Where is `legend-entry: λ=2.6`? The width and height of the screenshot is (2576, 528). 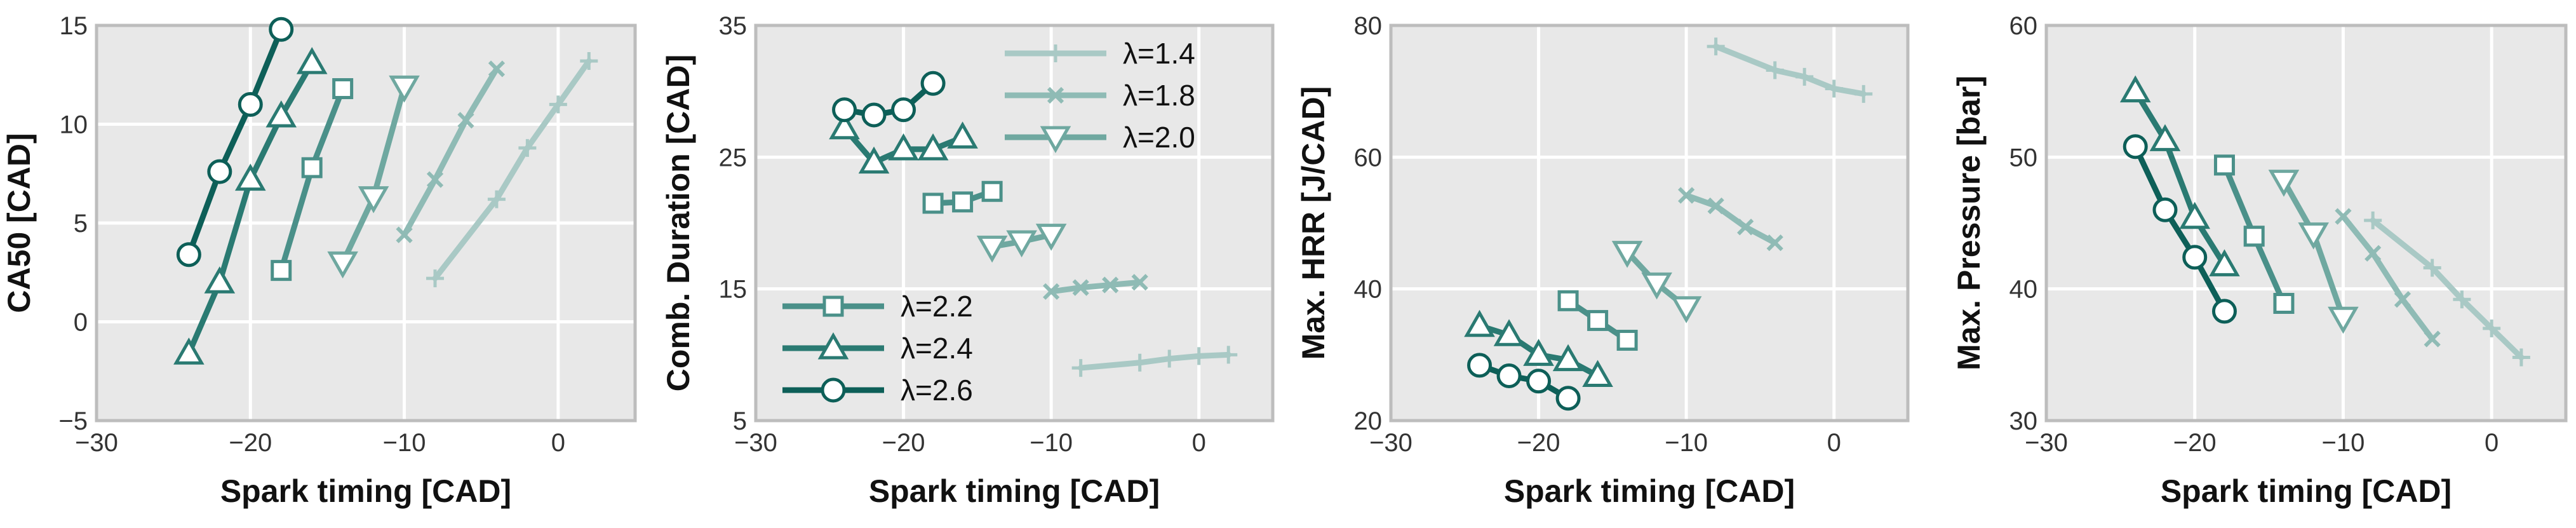 legend-entry: λ=2.6 is located at coordinates (877, 390).